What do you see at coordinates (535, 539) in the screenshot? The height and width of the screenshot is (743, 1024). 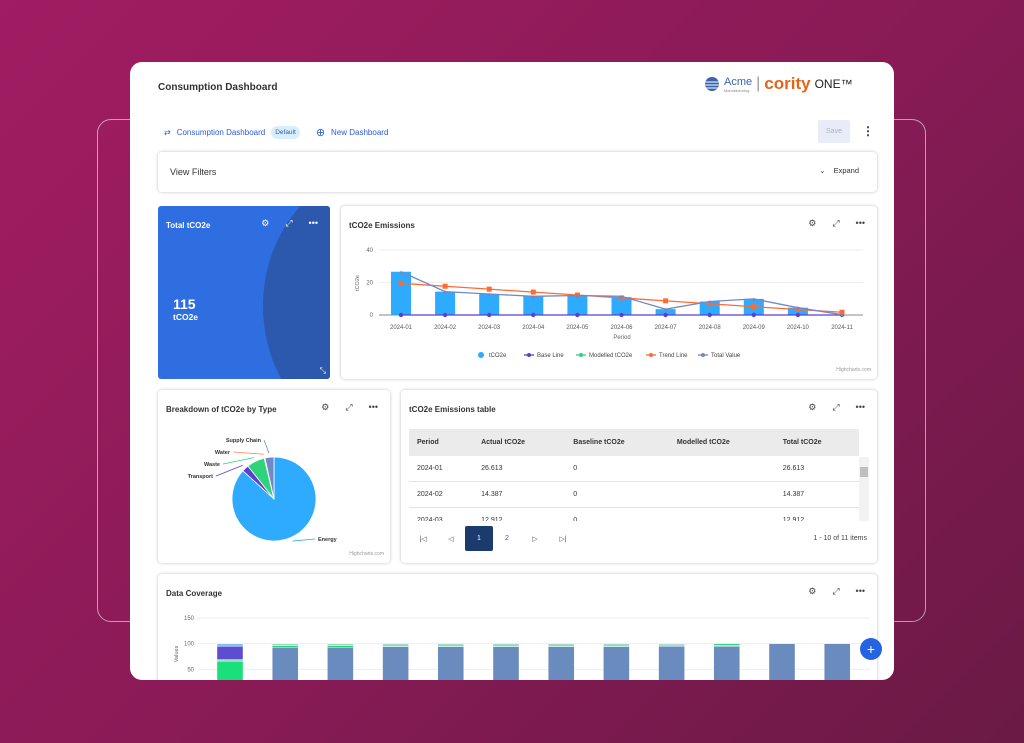 I see `next-page-button: ▷` at bounding box center [535, 539].